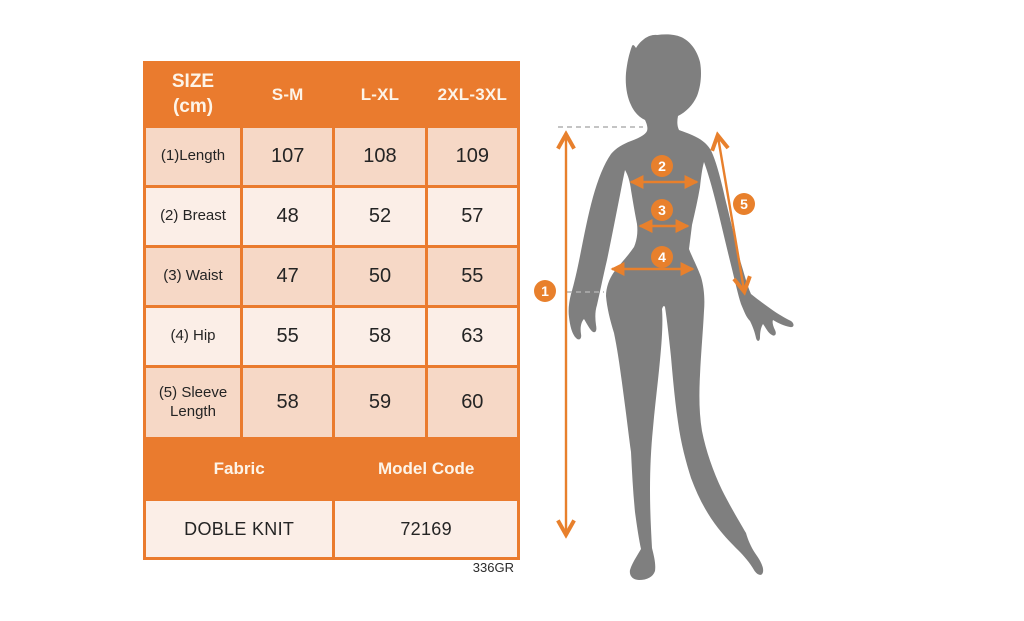 Image resolution: width=1024 pixels, height=621 pixels. What do you see at coordinates (426, 529) in the screenshot?
I see `model-code-value: 72169` at bounding box center [426, 529].